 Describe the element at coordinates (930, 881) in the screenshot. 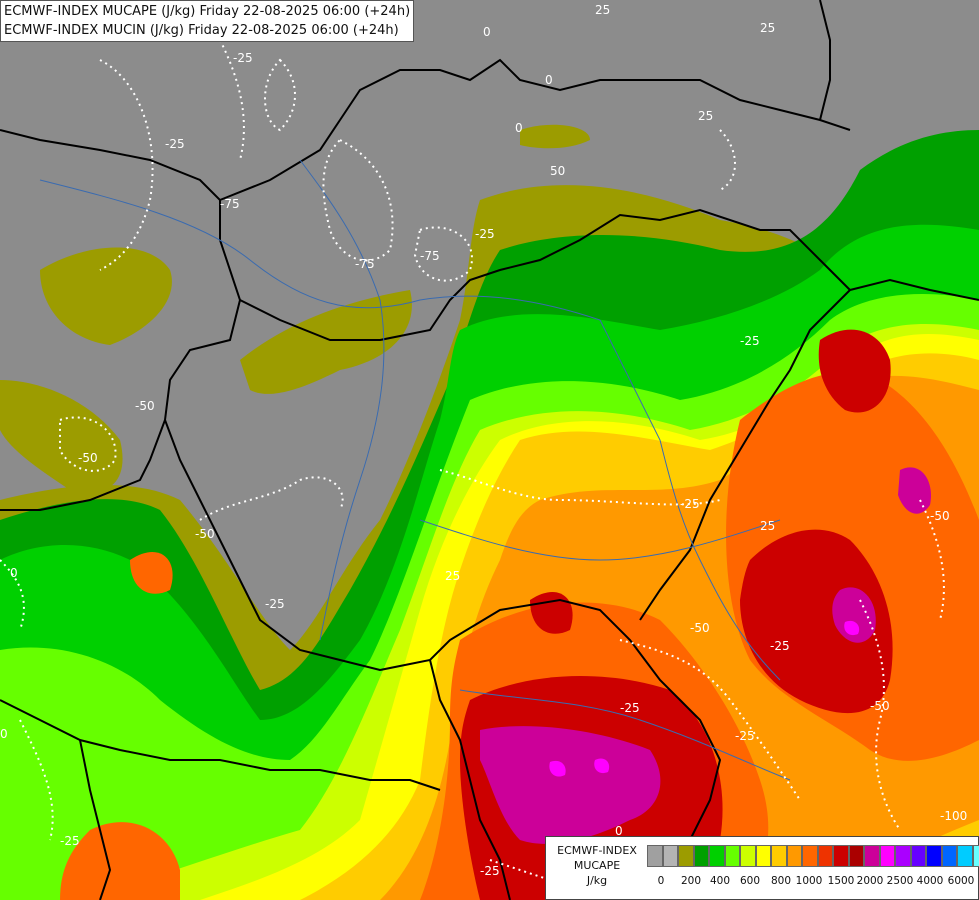

I see `legend-tick-label: 4000` at that location.